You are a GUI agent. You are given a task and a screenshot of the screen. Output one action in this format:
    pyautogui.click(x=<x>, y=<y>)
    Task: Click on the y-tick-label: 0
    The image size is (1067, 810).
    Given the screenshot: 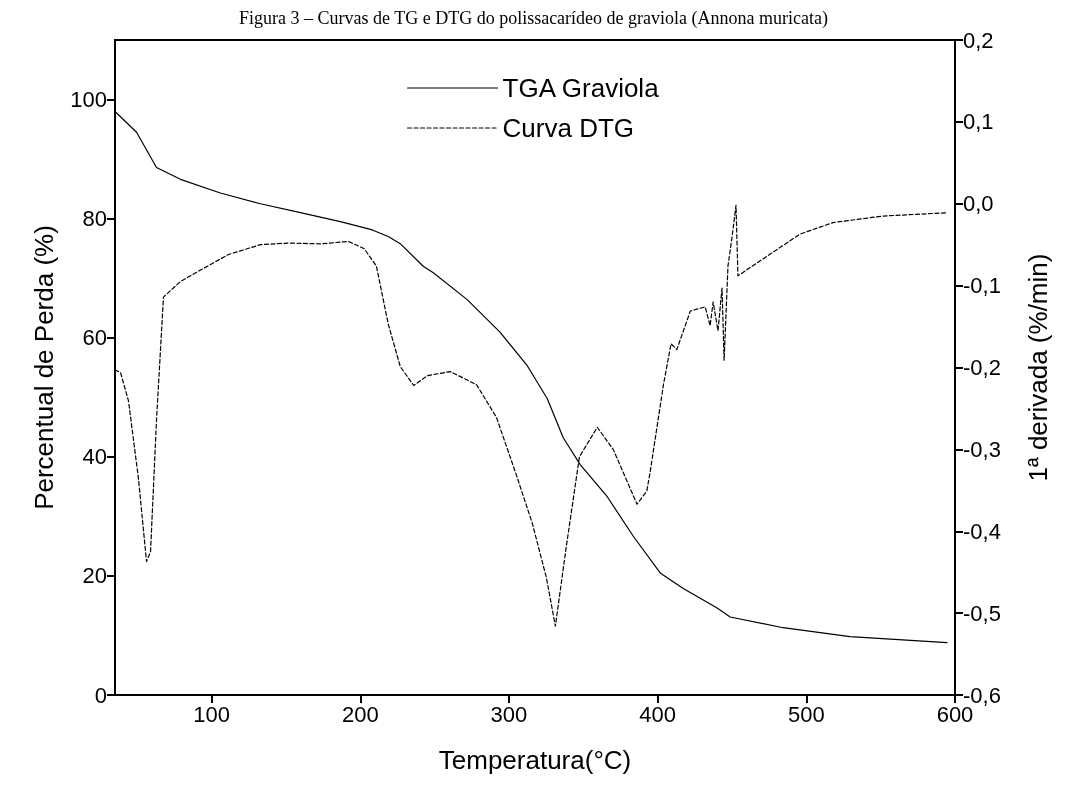 What is the action you would take?
    pyautogui.click(x=100, y=695)
    